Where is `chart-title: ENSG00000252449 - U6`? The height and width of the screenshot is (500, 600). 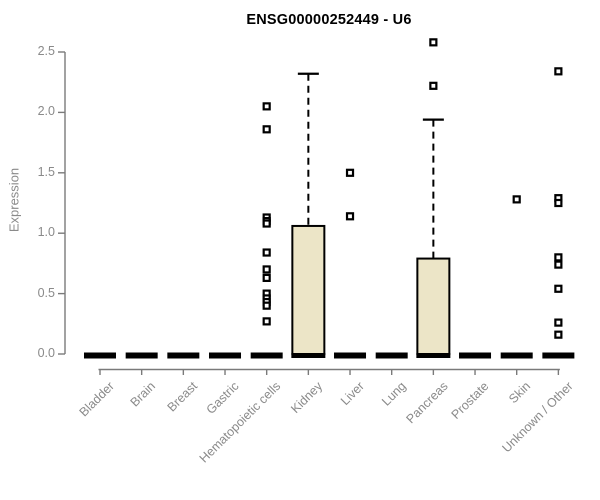
chart-title: ENSG00000252449 - U6 is located at coordinates (329, 20).